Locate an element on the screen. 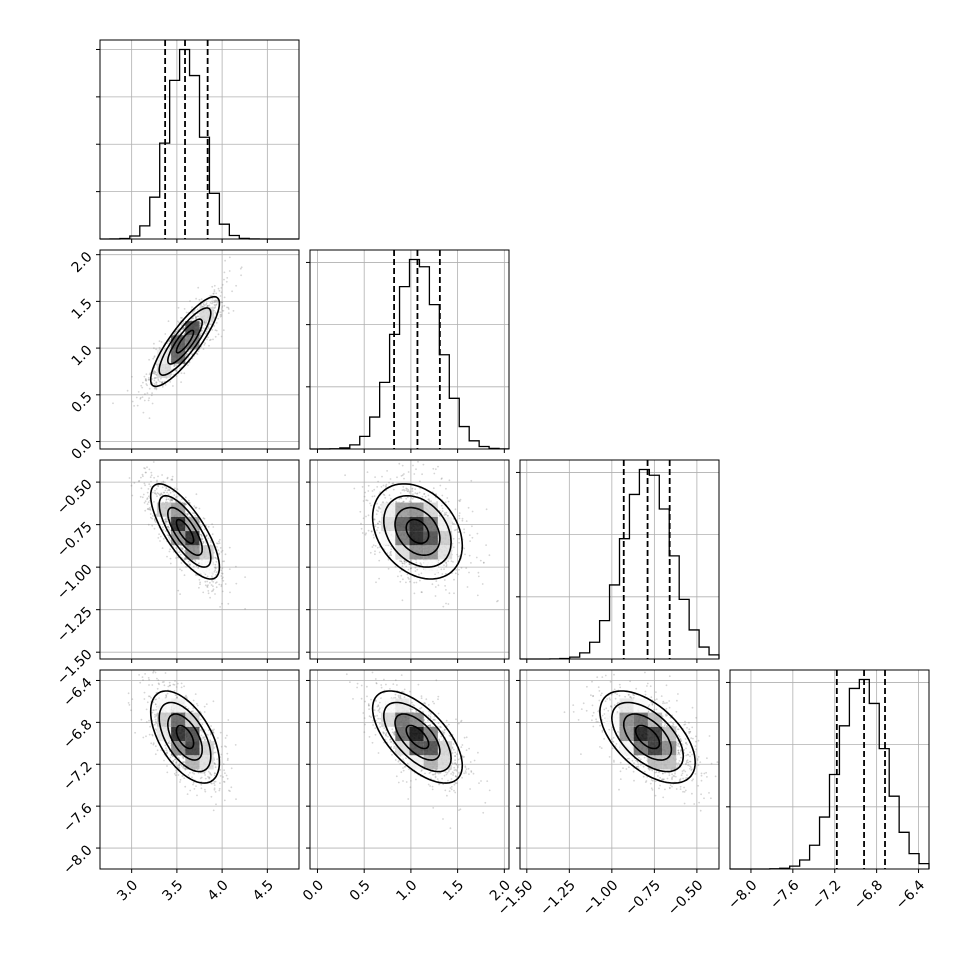 This screenshot has height=970, width=970. y-tick-label: −7.2 is located at coordinates (77, 776).